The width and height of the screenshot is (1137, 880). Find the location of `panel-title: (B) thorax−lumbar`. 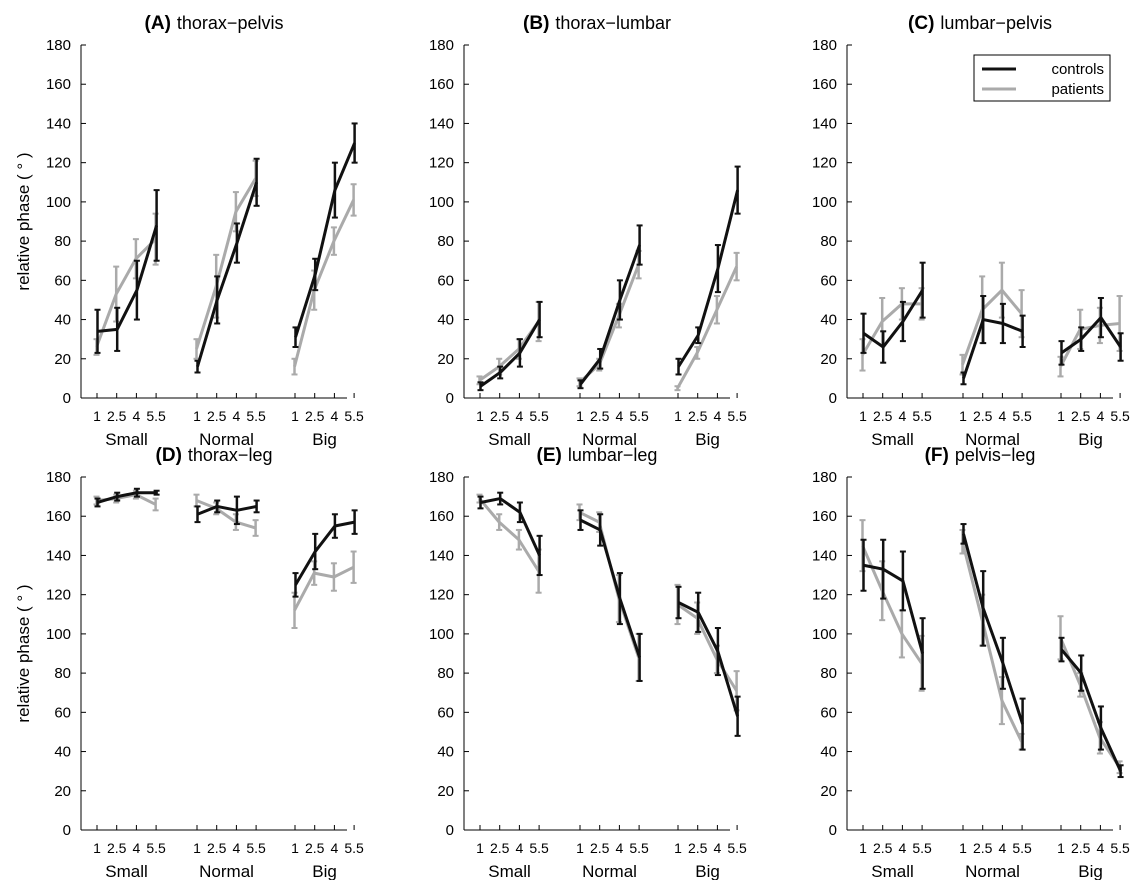

panel-title: (B) thorax−lumbar is located at coordinates (597, 23).